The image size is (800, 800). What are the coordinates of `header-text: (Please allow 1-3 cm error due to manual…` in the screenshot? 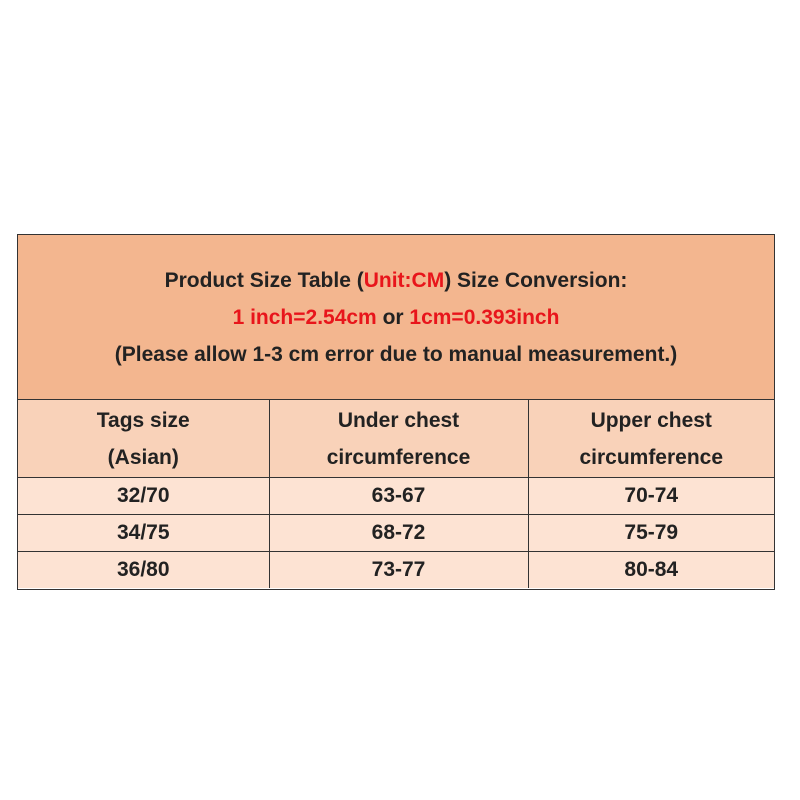 It's located at (396, 354).